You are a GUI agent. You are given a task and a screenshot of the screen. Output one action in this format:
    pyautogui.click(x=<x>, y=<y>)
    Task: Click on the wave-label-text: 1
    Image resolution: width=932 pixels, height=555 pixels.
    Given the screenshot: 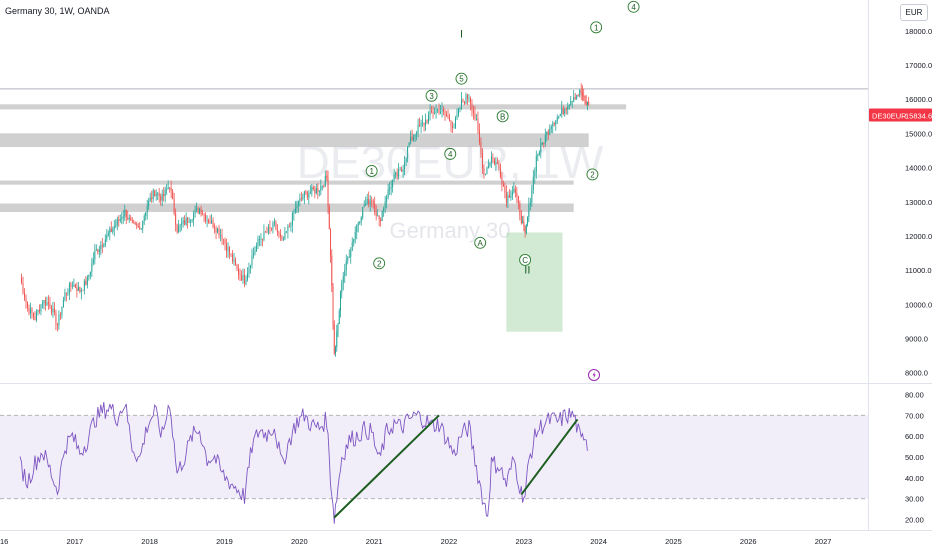 What is the action you would take?
    pyautogui.click(x=371, y=171)
    